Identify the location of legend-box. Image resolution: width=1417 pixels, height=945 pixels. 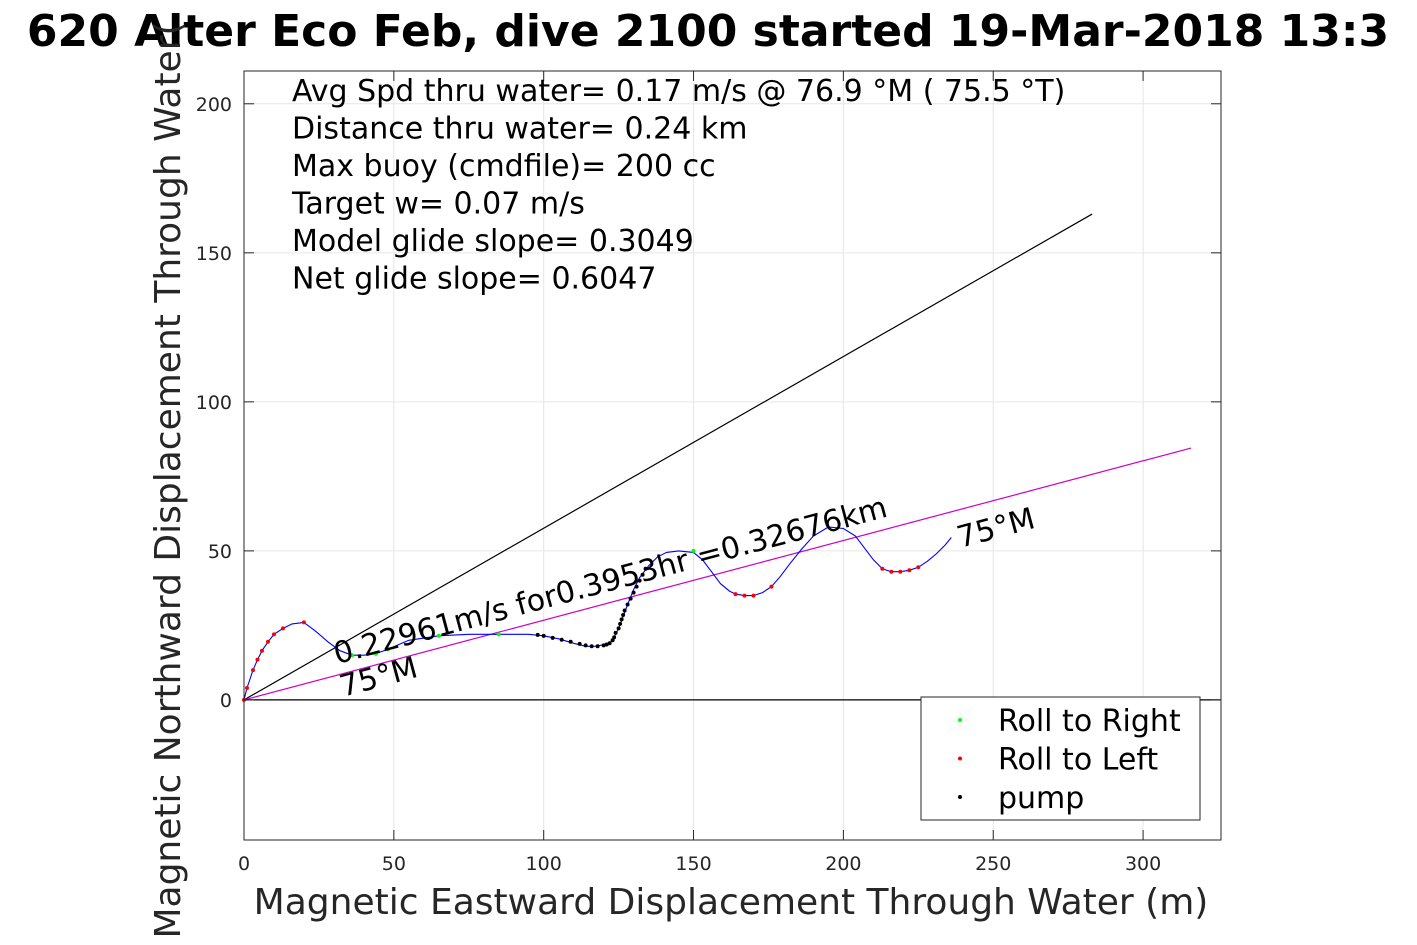
(1060, 758).